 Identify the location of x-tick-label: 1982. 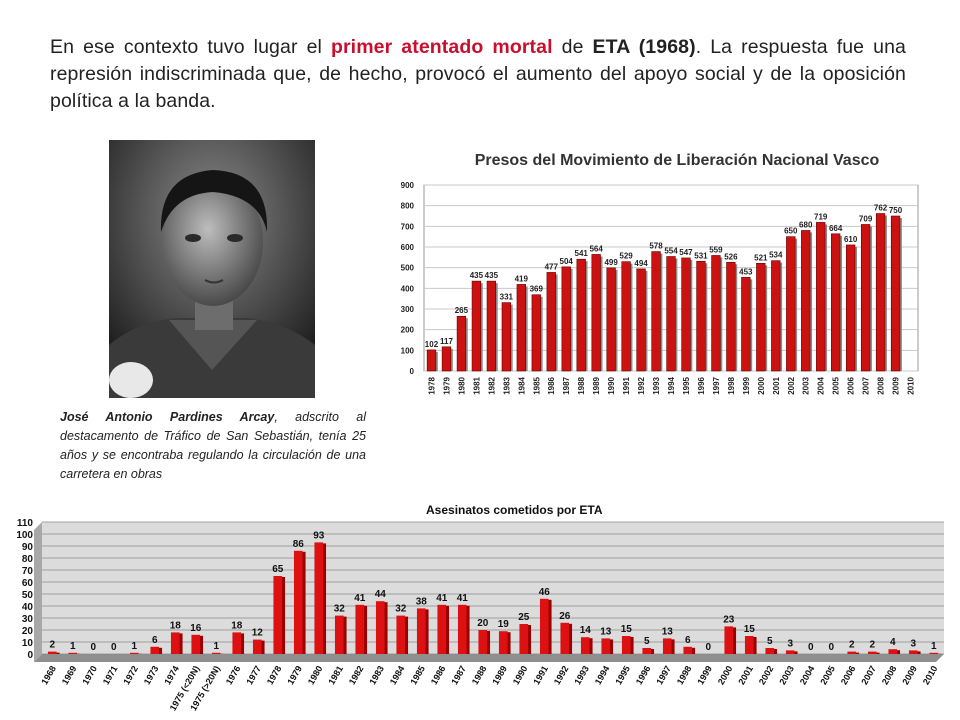
(491, 385).